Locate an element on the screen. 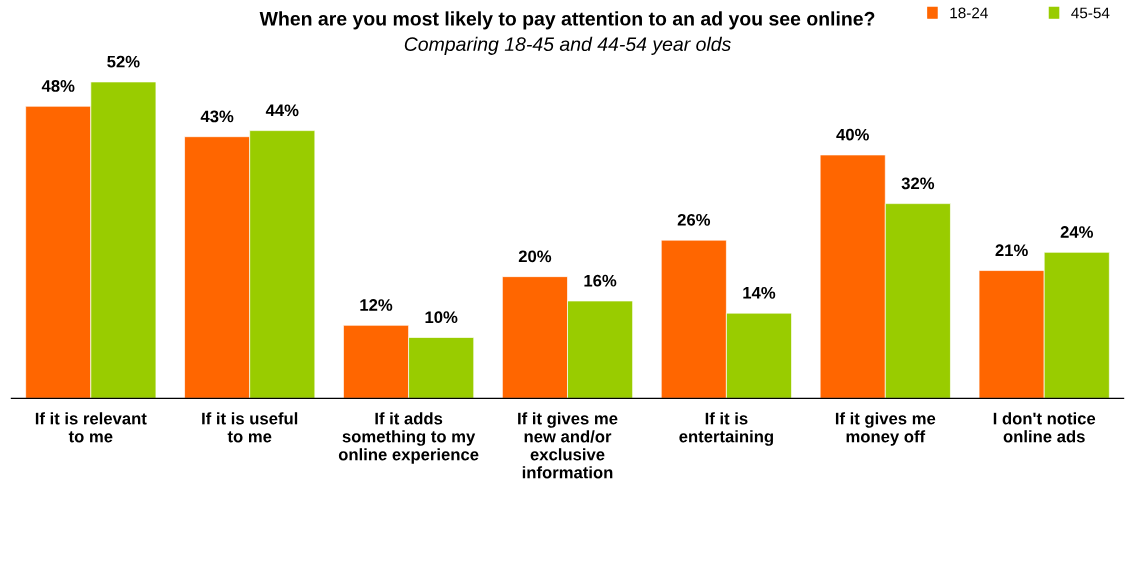 This screenshot has height=565, width=1135. data-label: 12% is located at coordinates (376, 305).